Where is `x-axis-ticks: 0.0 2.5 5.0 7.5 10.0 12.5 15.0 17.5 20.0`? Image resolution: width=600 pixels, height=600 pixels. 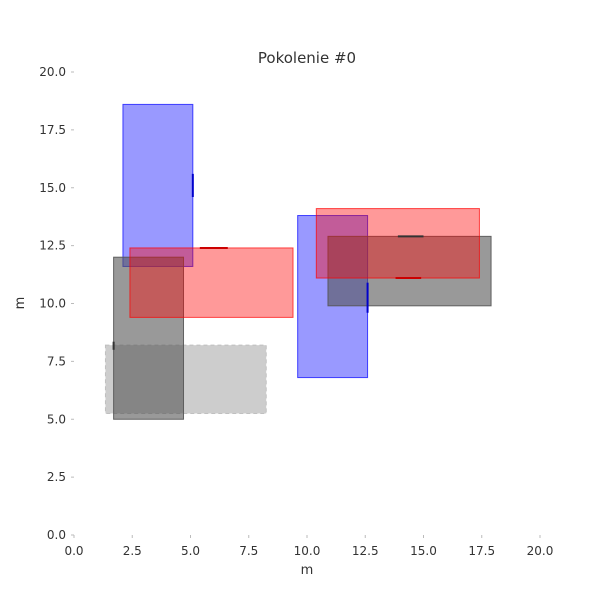
x-axis-ticks: 0.0 2.5 5.0 7.5 10.0 12.5 15.0 17.5 20.0 is located at coordinates (308, 546).